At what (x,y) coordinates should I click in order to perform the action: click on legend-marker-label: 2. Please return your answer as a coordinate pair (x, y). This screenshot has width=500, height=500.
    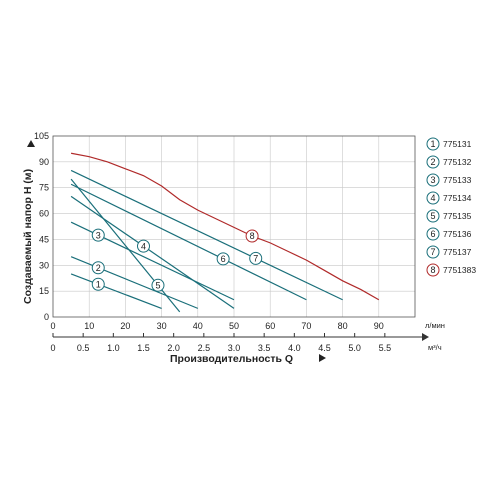
    Looking at the image, I should click on (432, 162).